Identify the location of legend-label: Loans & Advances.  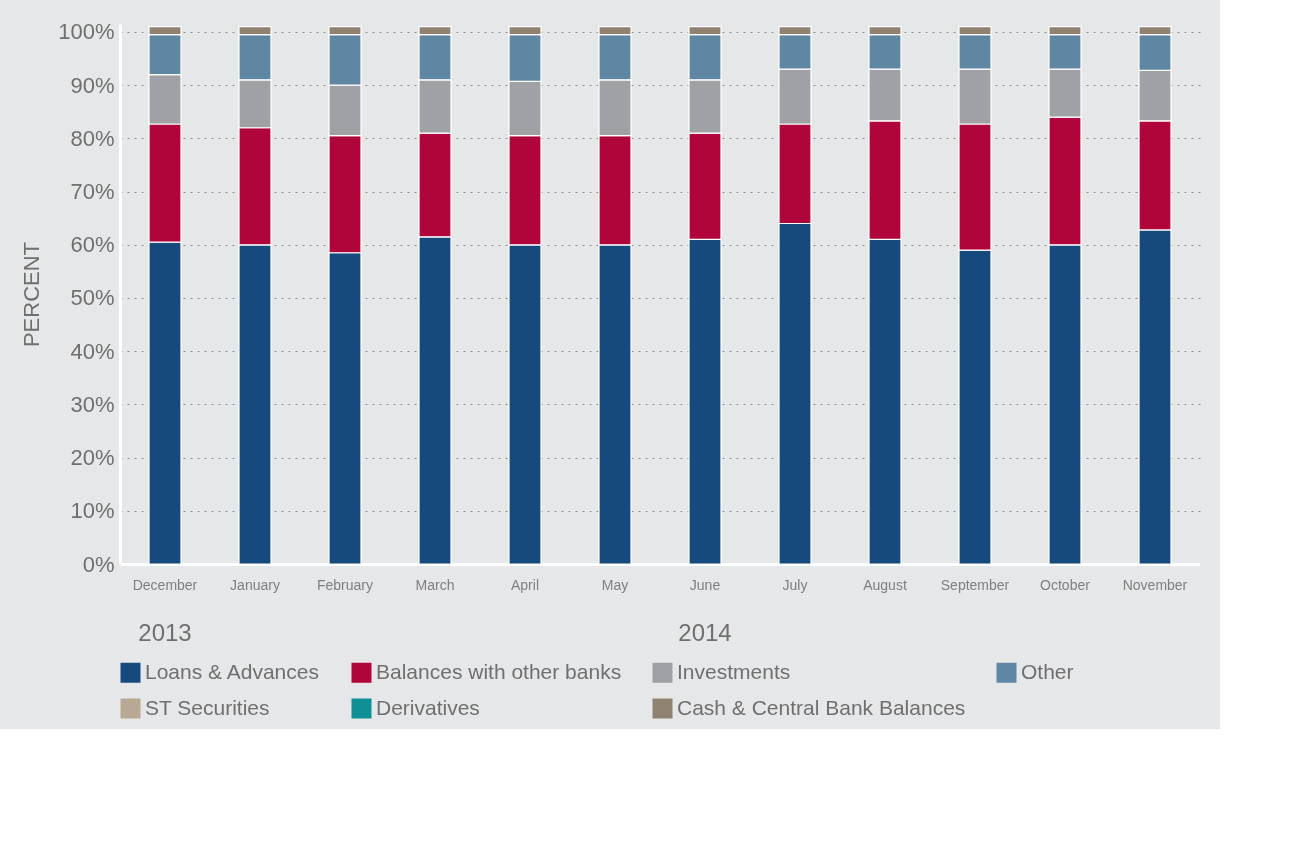
(232, 671).